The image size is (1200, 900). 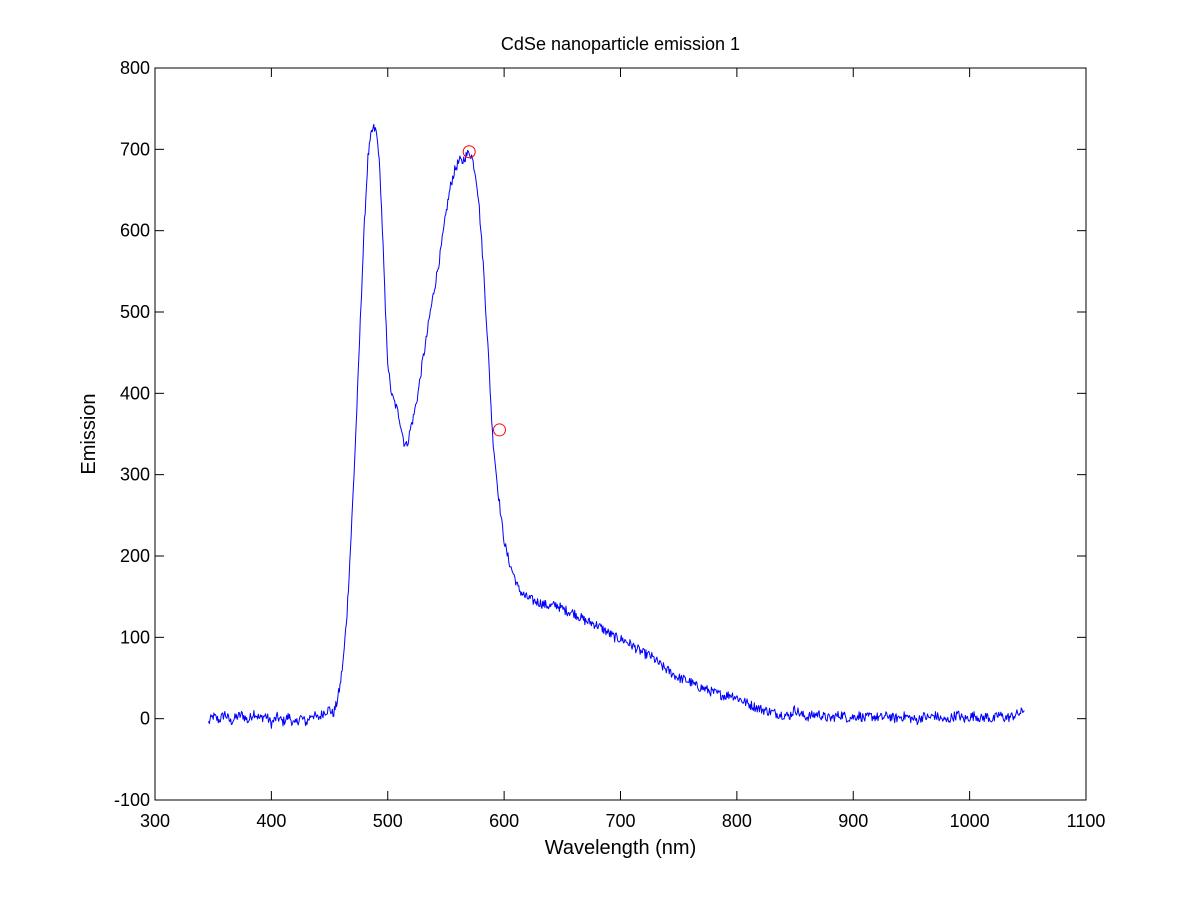 What do you see at coordinates (271, 821) in the screenshot?
I see `x-tick-label: 400` at bounding box center [271, 821].